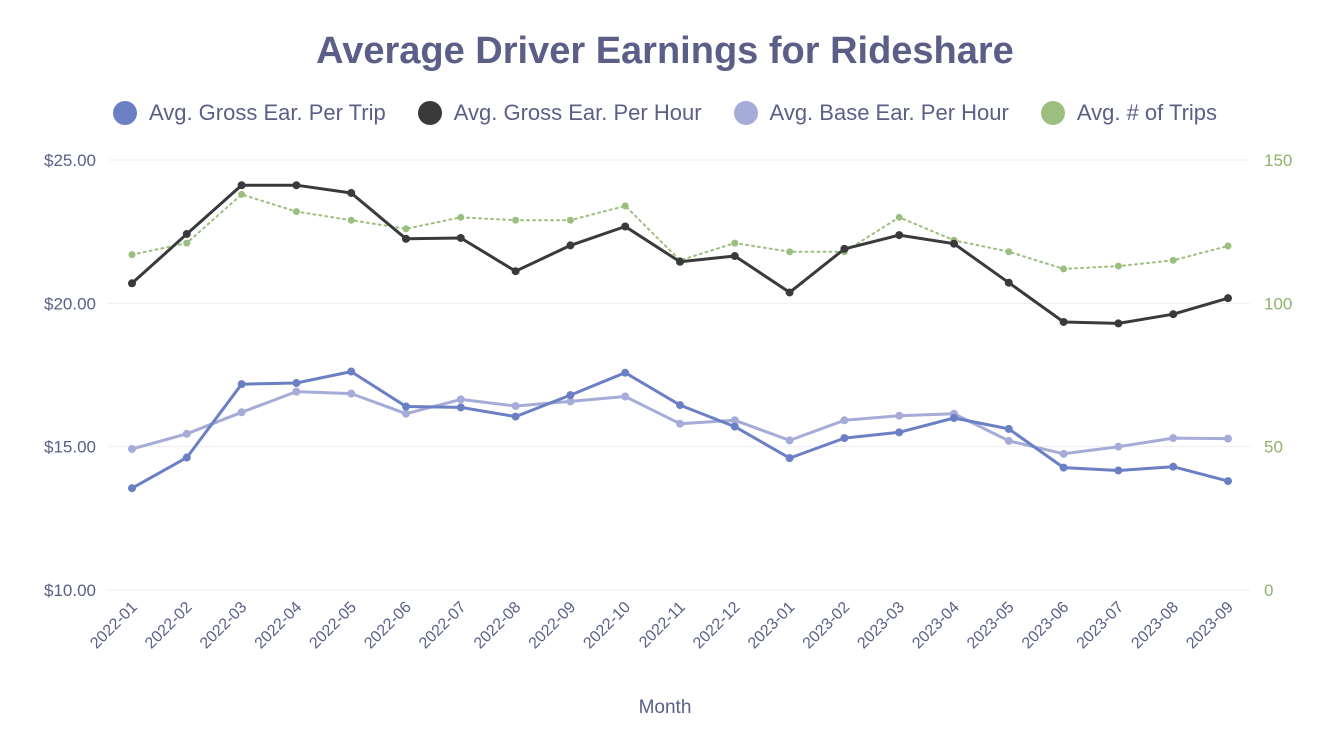 This screenshot has width=1330, height=752. I want to click on x-tick-label: 2022-09, so click(553, 626).